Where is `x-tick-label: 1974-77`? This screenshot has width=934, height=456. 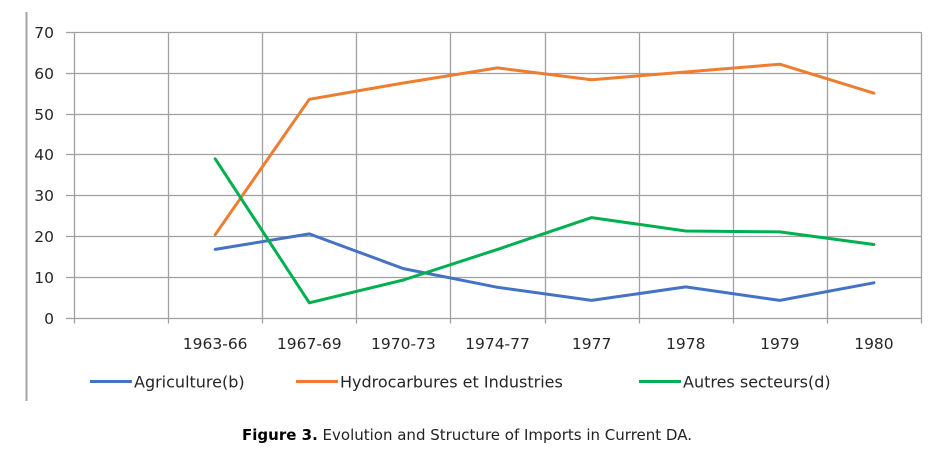 x-tick-label: 1974-77 is located at coordinates (497, 344).